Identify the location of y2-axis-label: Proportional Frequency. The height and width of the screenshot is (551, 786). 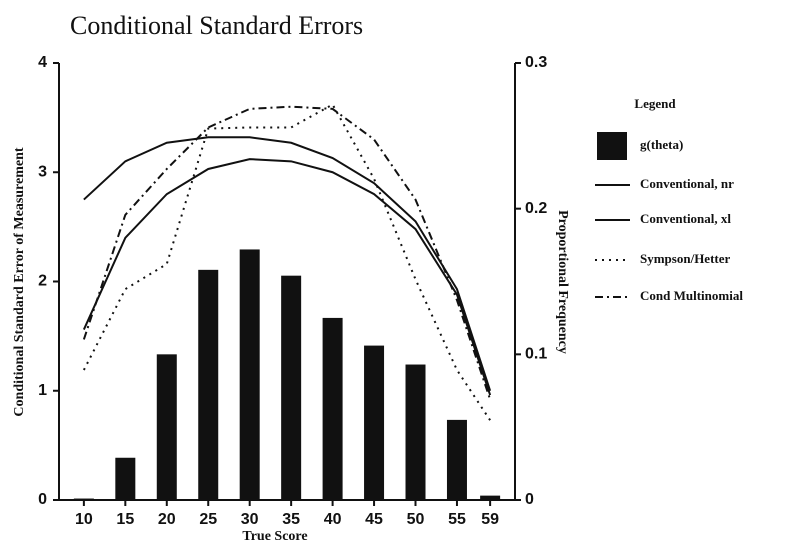
(562, 282).